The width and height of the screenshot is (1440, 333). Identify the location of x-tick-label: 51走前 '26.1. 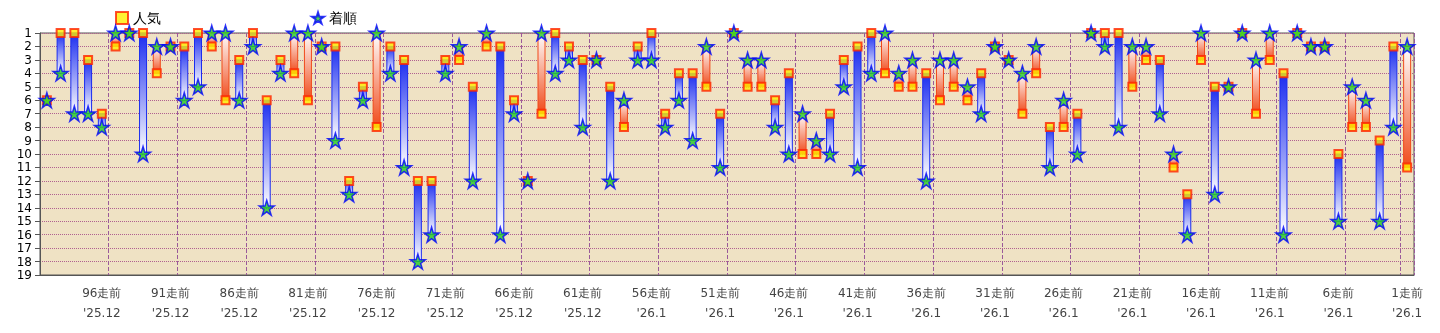
(720, 303).